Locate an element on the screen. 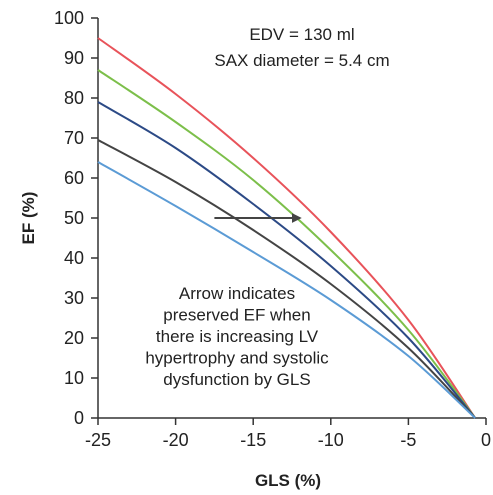  y-tick-label: 50 is located at coordinates (74, 218).